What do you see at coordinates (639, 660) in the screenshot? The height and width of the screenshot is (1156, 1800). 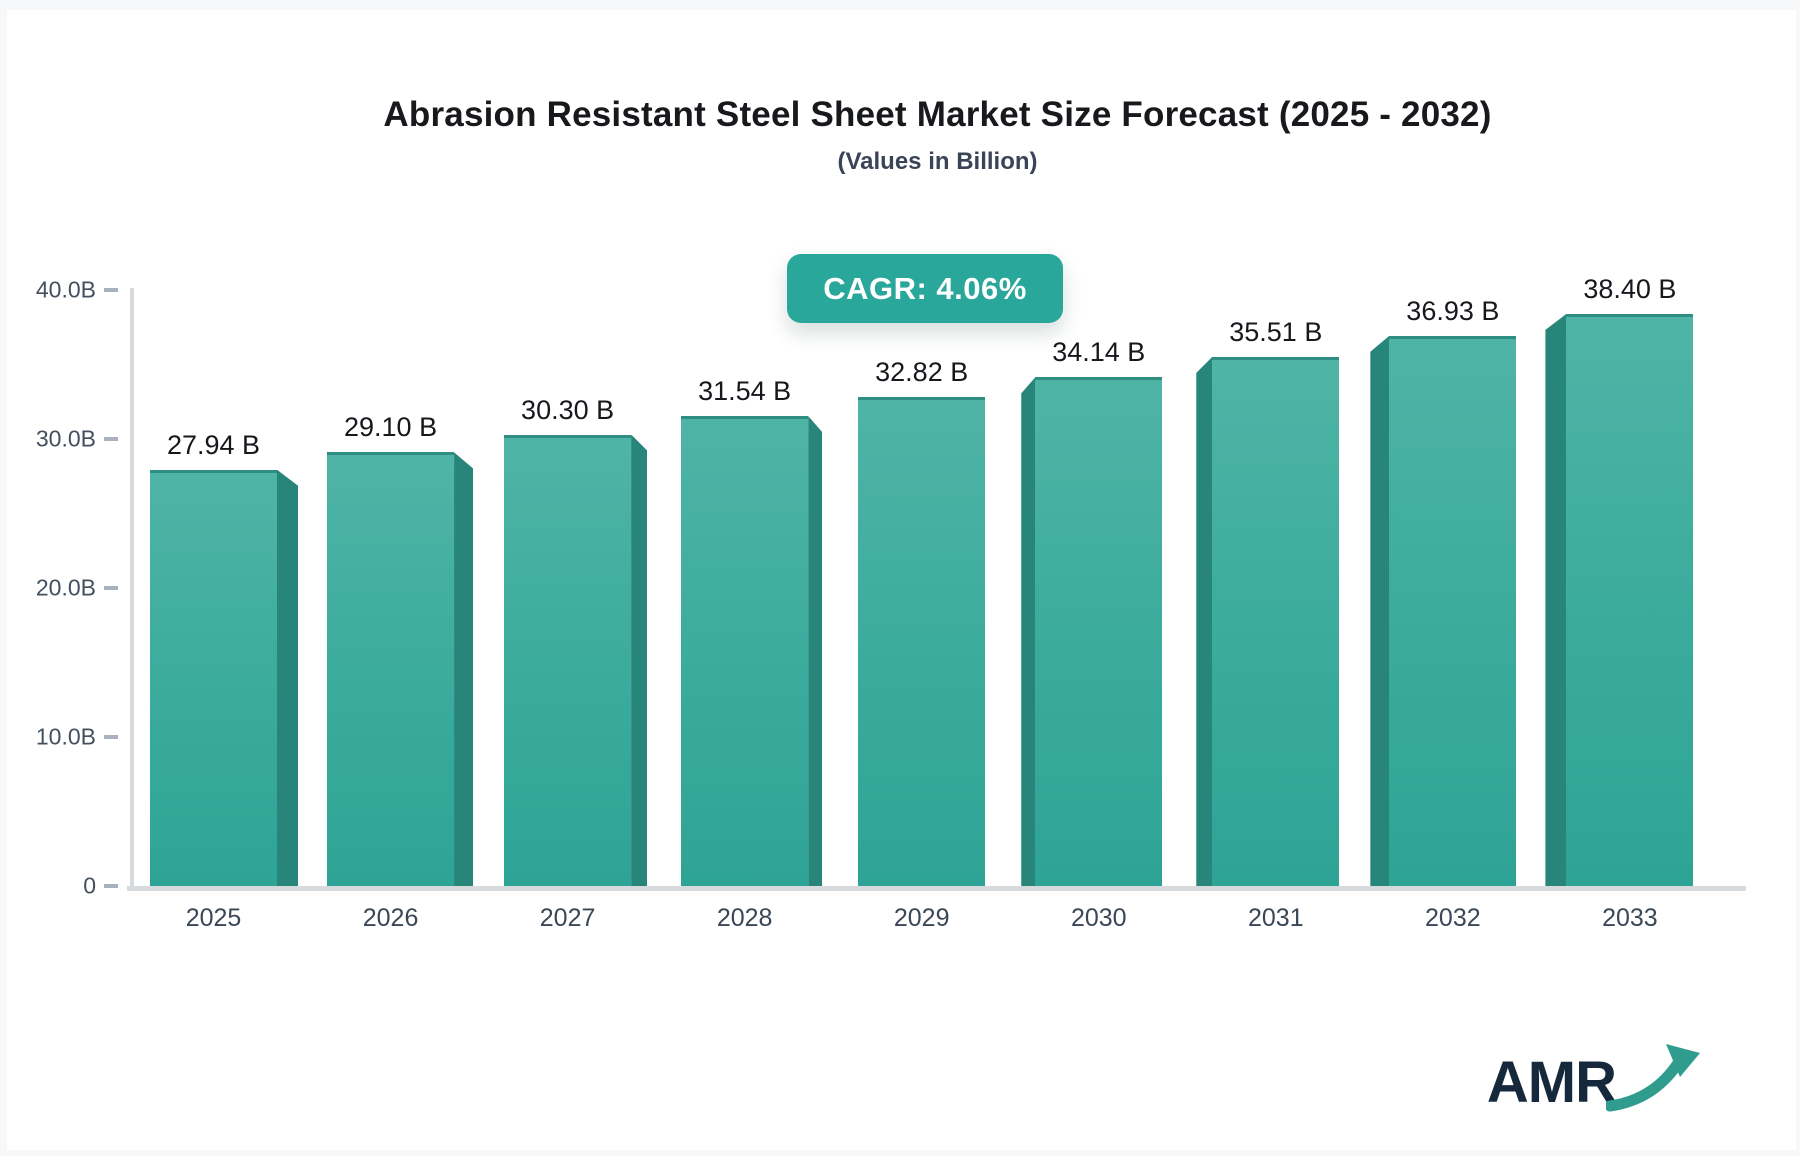 I see `bar-side-2027` at bounding box center [639, 660].